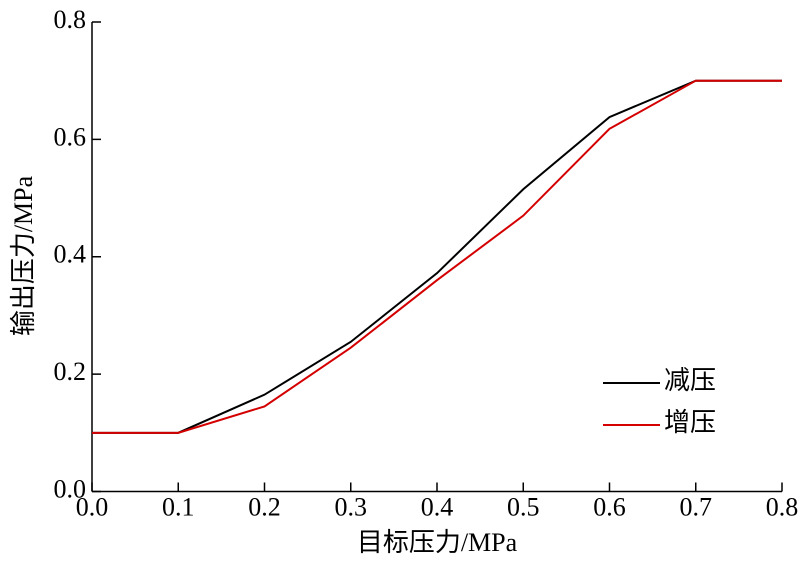 The width and height of the screenshot is (800, 563). What do you see at coordinates (92, 506) in the screenshot?
I see `x-tick-label: 0.0` at bounding box center [92, 506].